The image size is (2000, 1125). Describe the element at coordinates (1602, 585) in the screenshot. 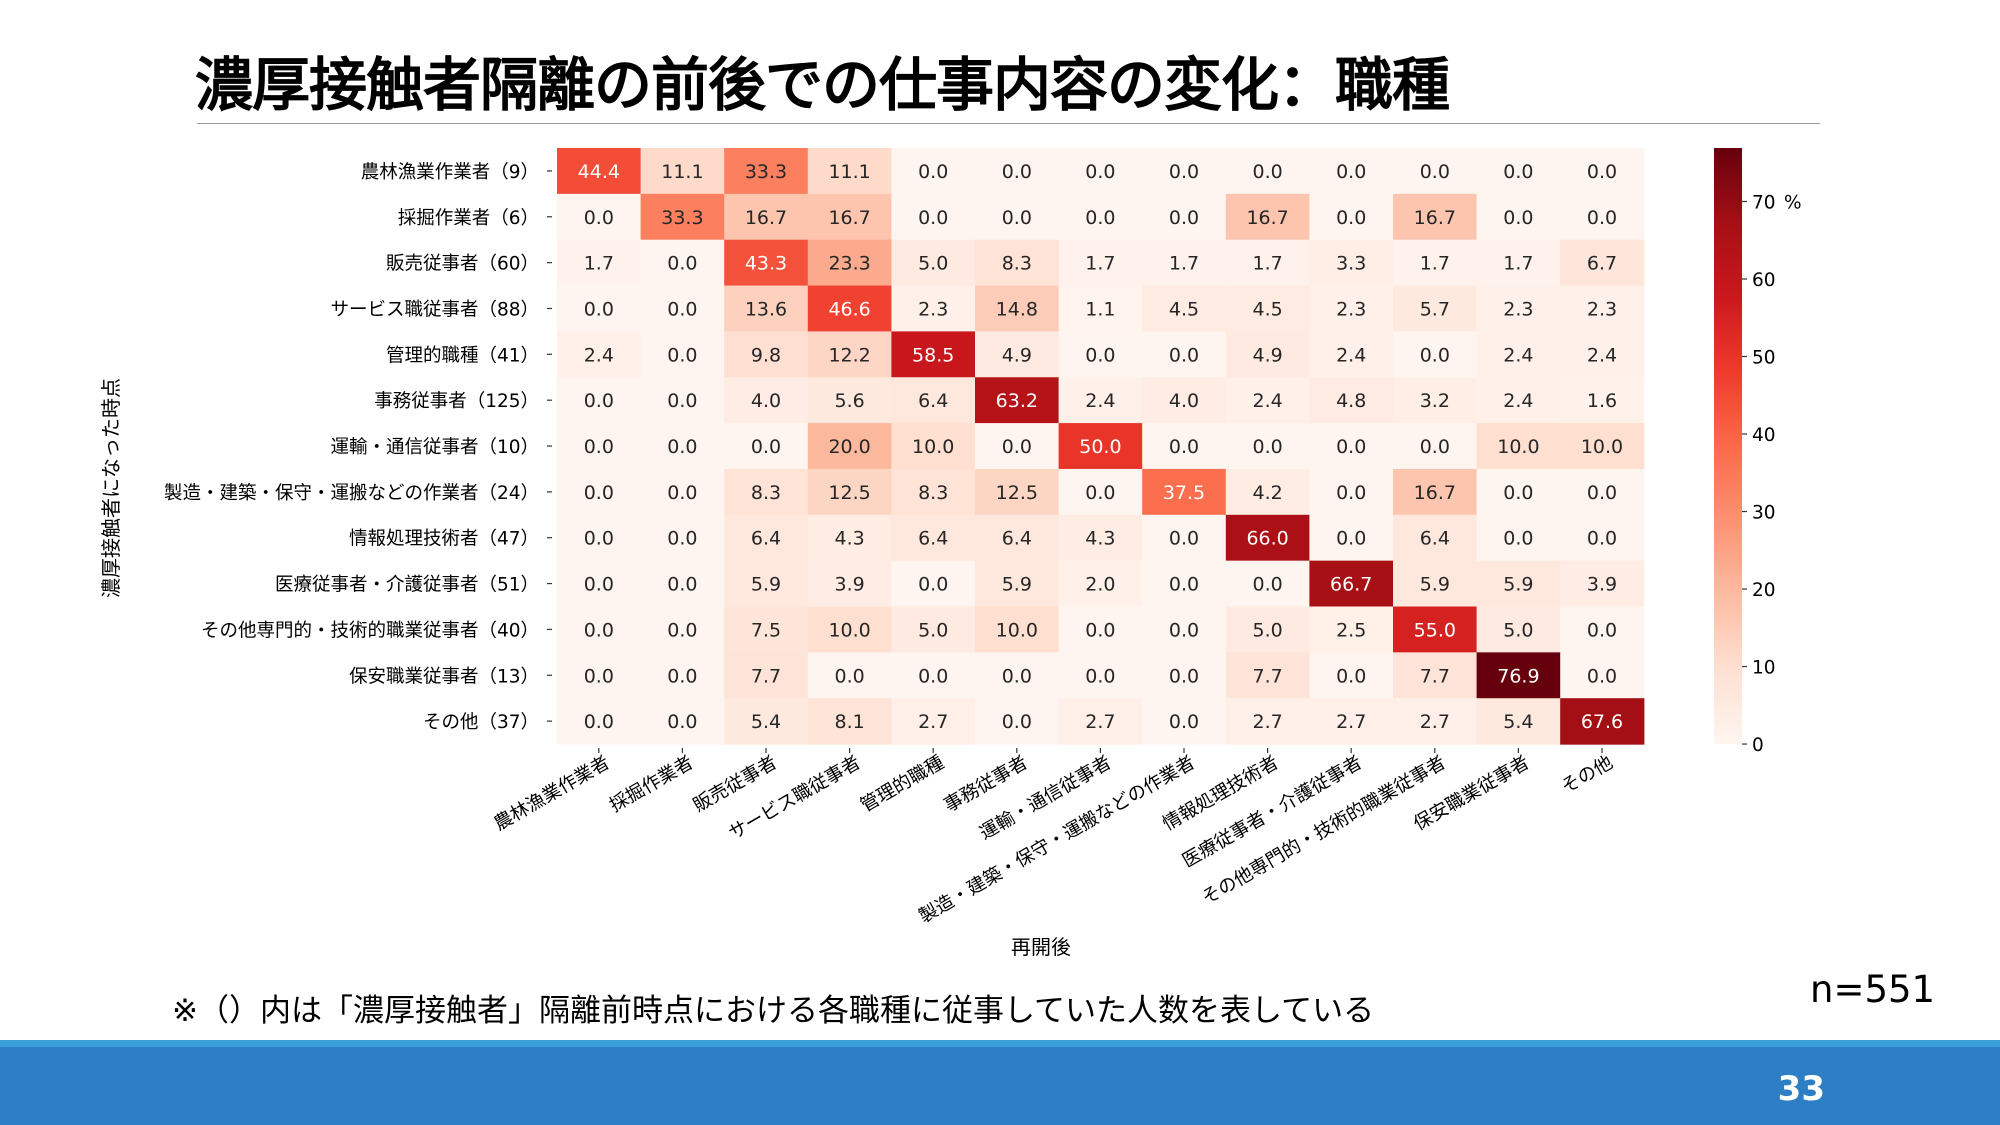

I see `cell-value-label: 3.9` at that location.